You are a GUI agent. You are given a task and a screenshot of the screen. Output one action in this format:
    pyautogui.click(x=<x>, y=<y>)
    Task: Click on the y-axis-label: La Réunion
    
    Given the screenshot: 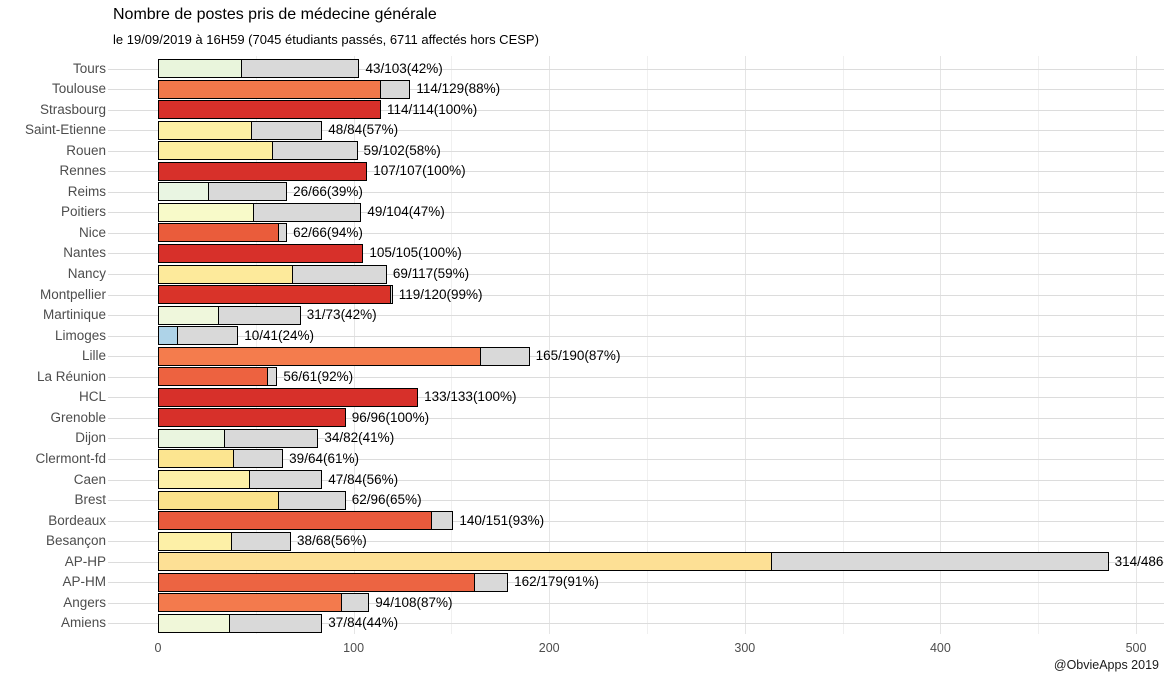 What is the action you would take?
    pyautogui.click(x=71, y=376)
    